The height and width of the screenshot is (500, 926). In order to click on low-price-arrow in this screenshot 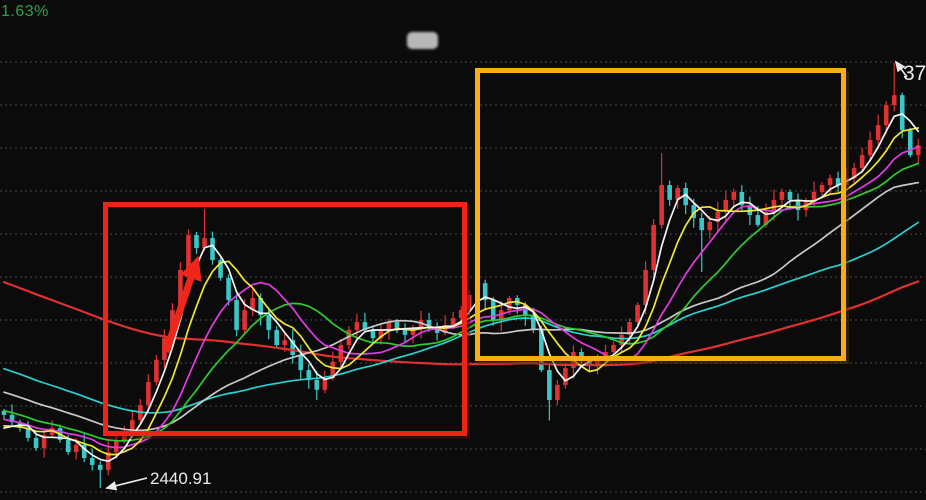, I will do `click(126, 484)`.